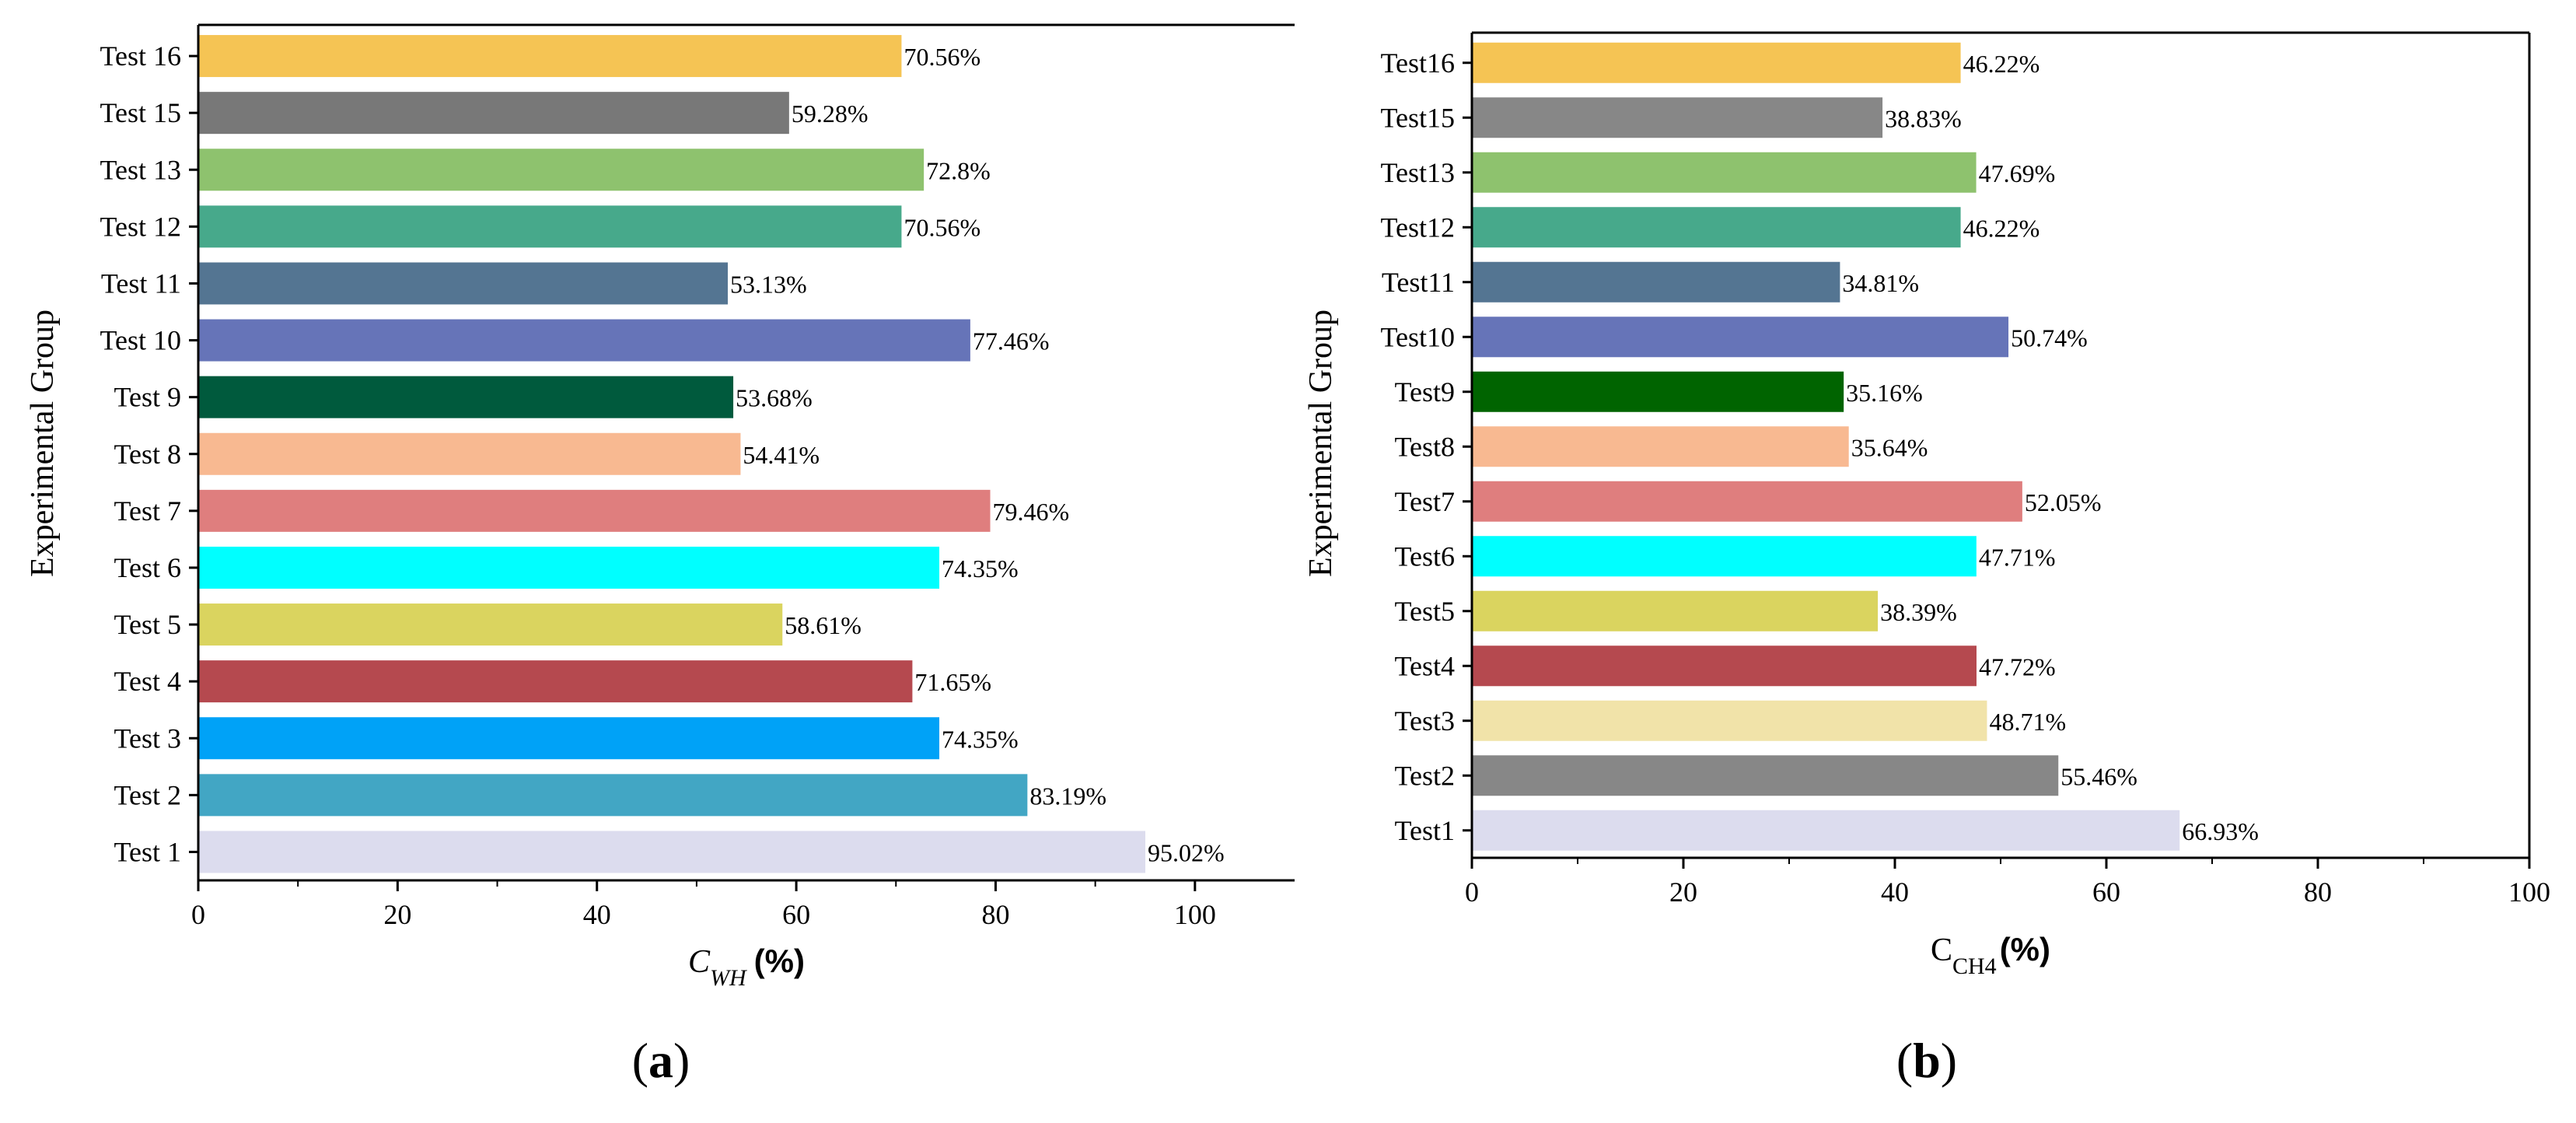 This screenshot has width=2576, height=1123. Describe the element at coordinates (1880, 283) in the screenshot. I see `data-label: 34.81%` at that location.